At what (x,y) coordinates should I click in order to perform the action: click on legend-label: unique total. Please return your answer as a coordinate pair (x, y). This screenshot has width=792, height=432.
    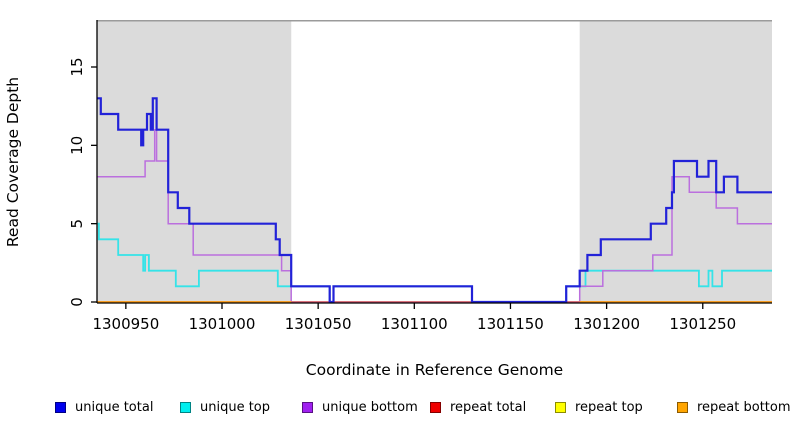
    Looking at the image, I should click on (114, 407).